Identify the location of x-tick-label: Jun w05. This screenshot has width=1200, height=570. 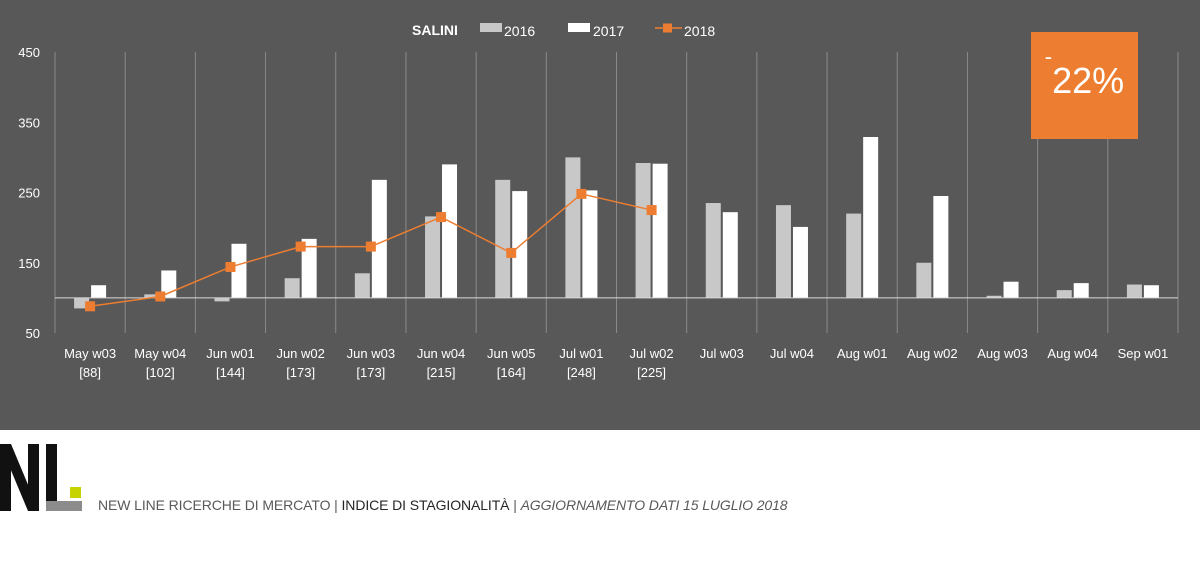
(511, 353).